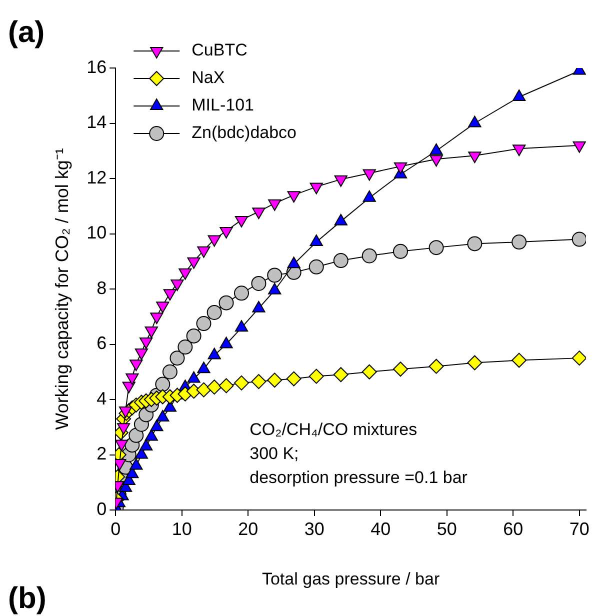 The height and width of the screenshot is (616, 594). What do you see at coordinates (359, 478) in the screenshot?
I see `annotation: desorption pressure =0.1 bar` at bounding box center [359, 478].